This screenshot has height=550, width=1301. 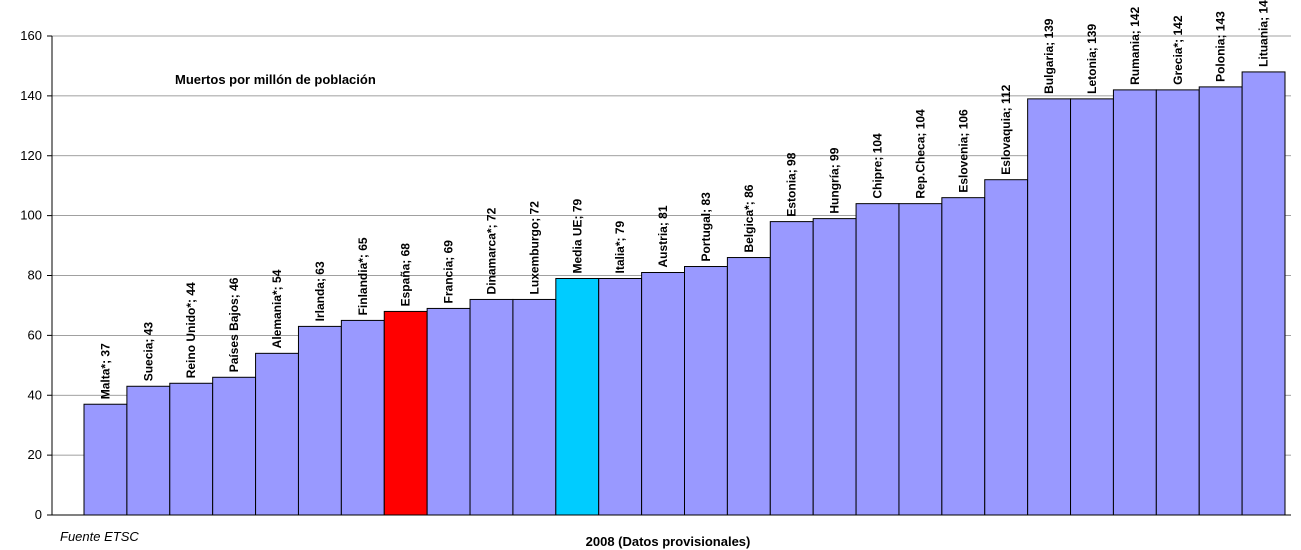 I want to click on bar-hungría, so click(x=834, y=367).